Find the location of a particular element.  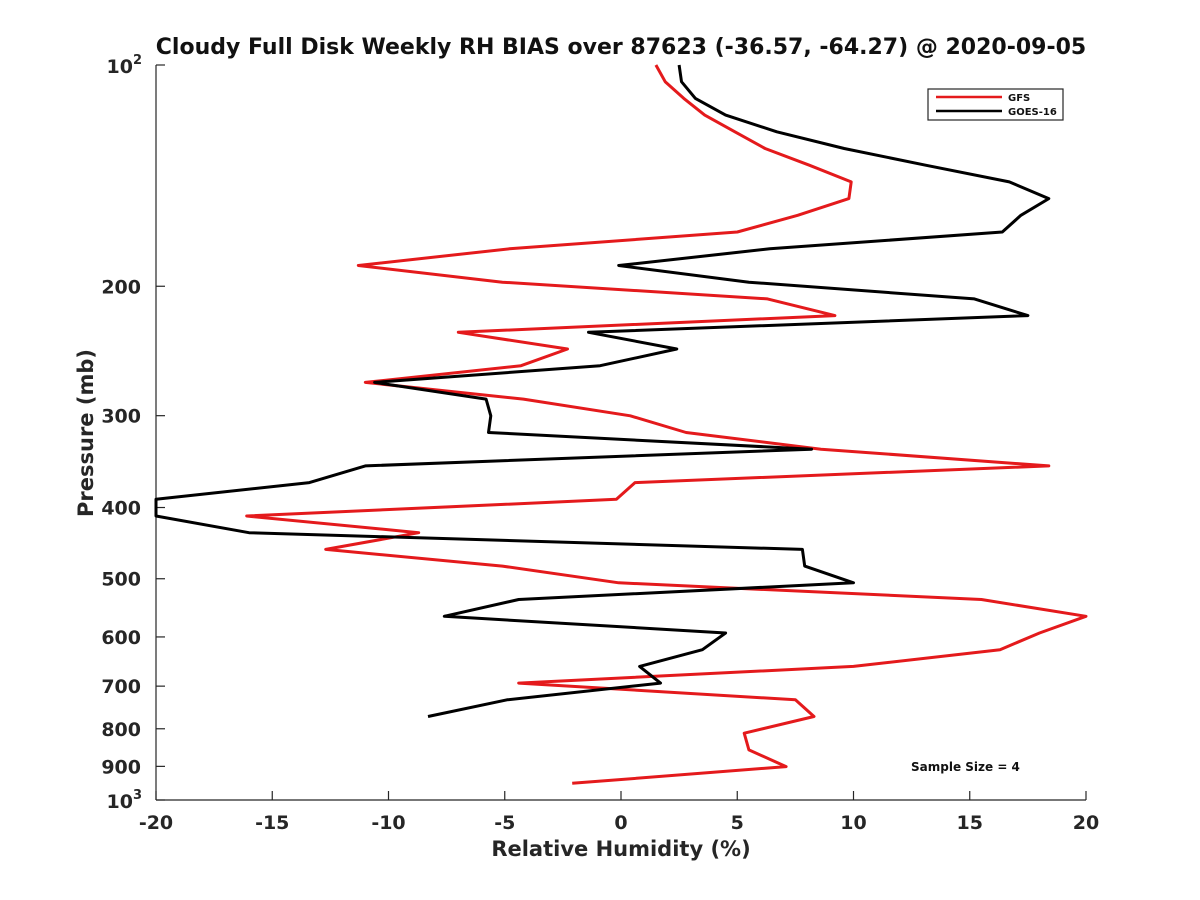

x-ticks: -20 -15 -10 -5 0 5 10 15 20 is located at coordinates (619, 812).